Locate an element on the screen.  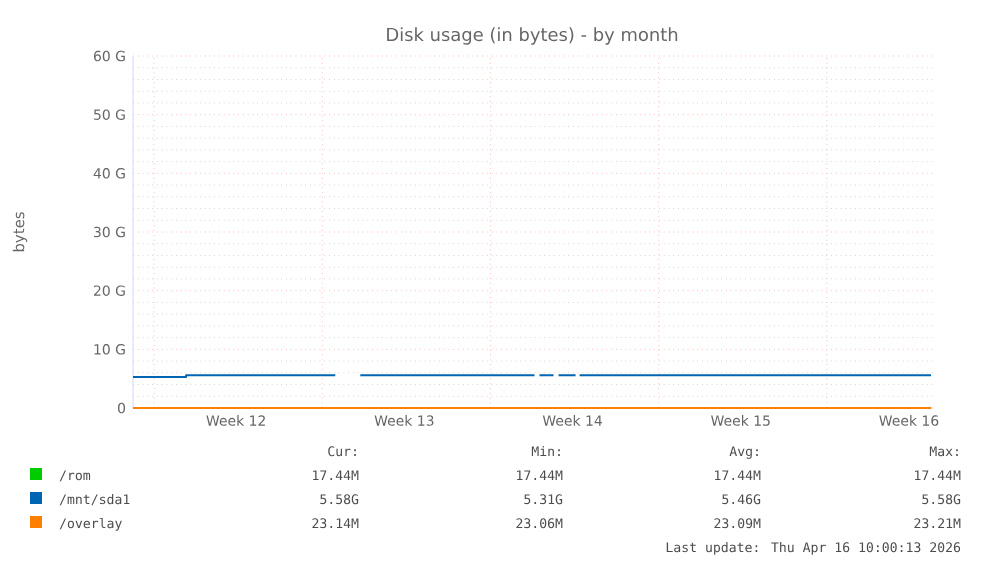
chart-title: Disk usage (in bytes) - by month is located at coordinates (532, 36).